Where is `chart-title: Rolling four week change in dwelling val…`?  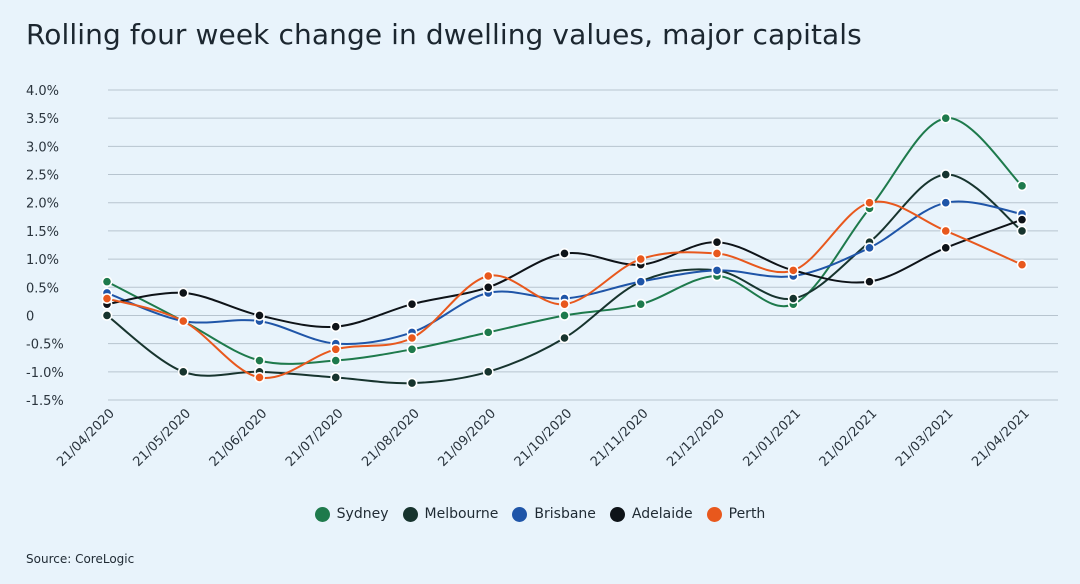
chart-title: Rolling four week change in dwelling val… is located at coordinates (444, 34).